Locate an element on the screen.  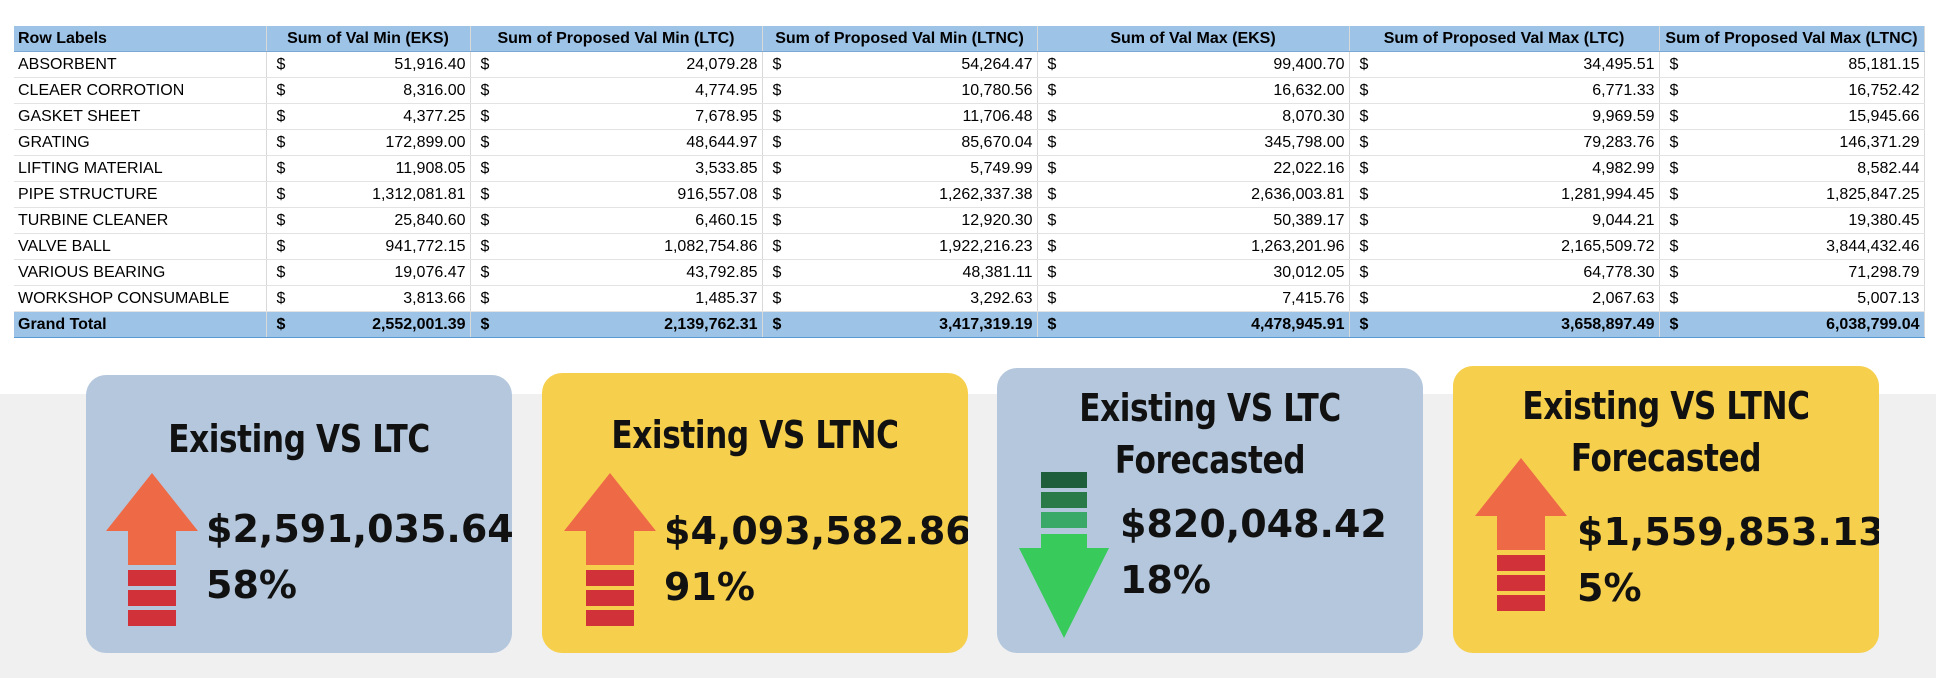
value-cell: $6,460.15 is located at coordinates (616, 220).